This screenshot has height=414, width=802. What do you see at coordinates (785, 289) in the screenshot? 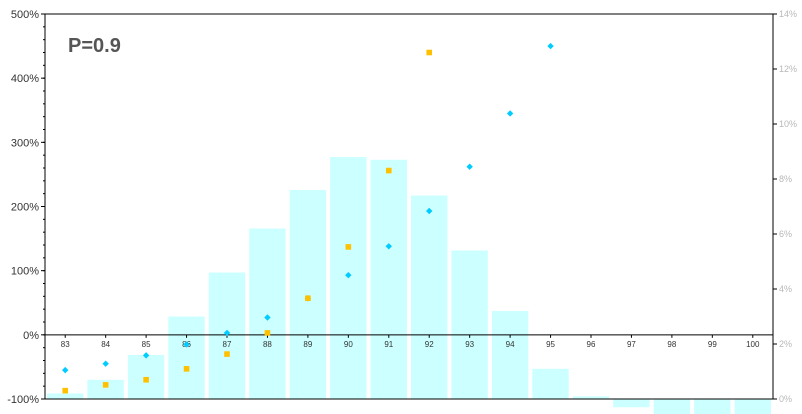
I see `right-tick-label: 4%` at bounding box center [785, 289].